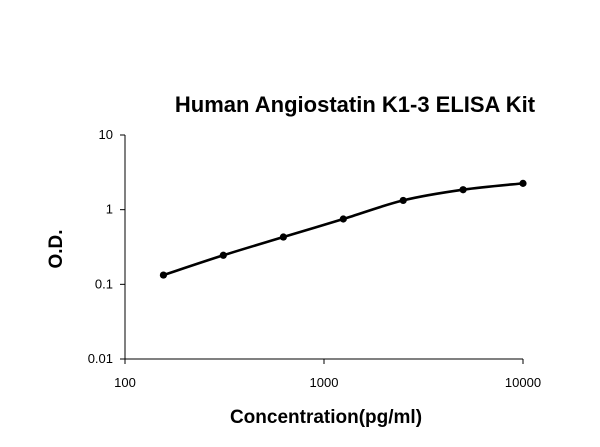 This screenshot has height=447, width=600. What do you see at coordinates (125, 382) in the screenshot?
I see `x-tick-label: 100` at bounding box center [125, 382].